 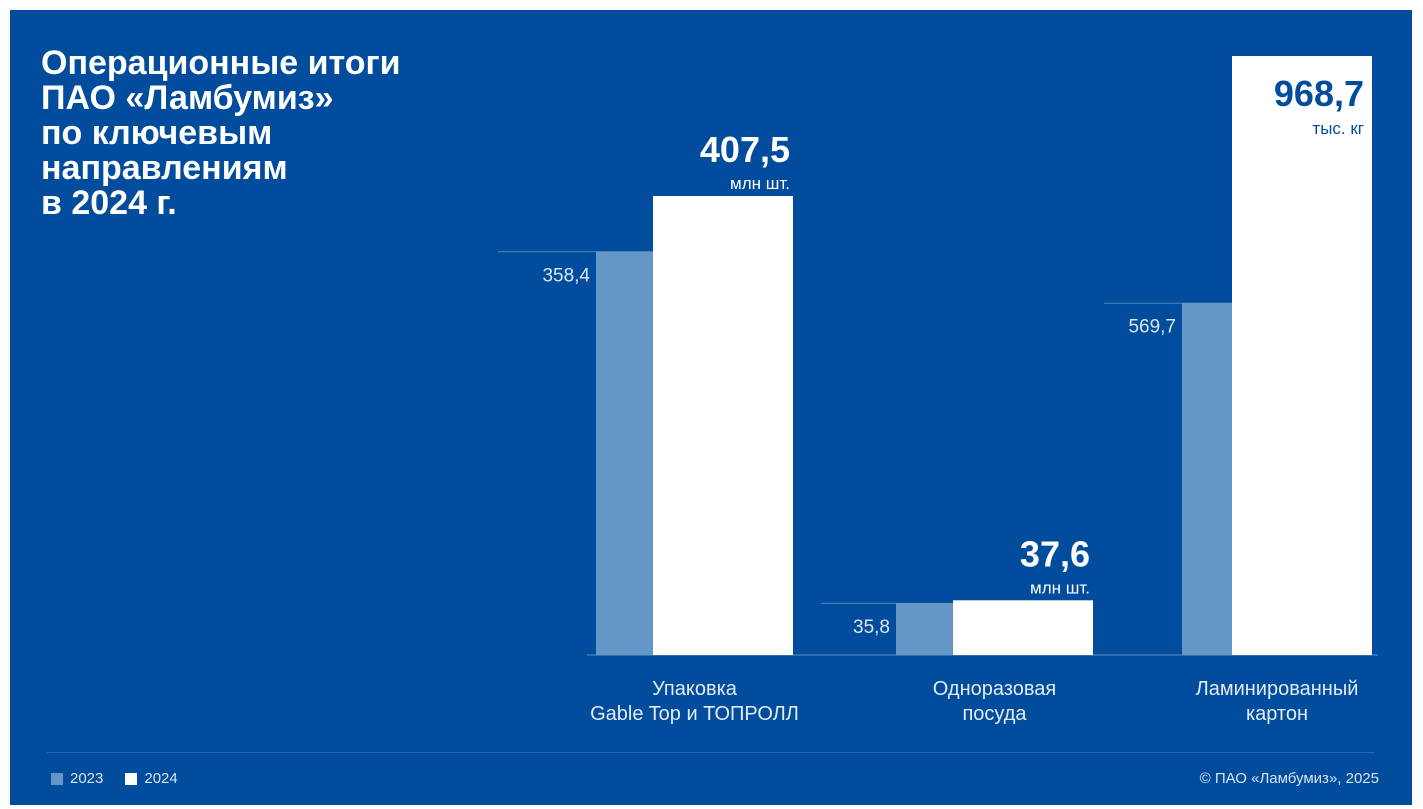 I want to click on group1-label-2023: 358,4, so click(x=566, y=275).